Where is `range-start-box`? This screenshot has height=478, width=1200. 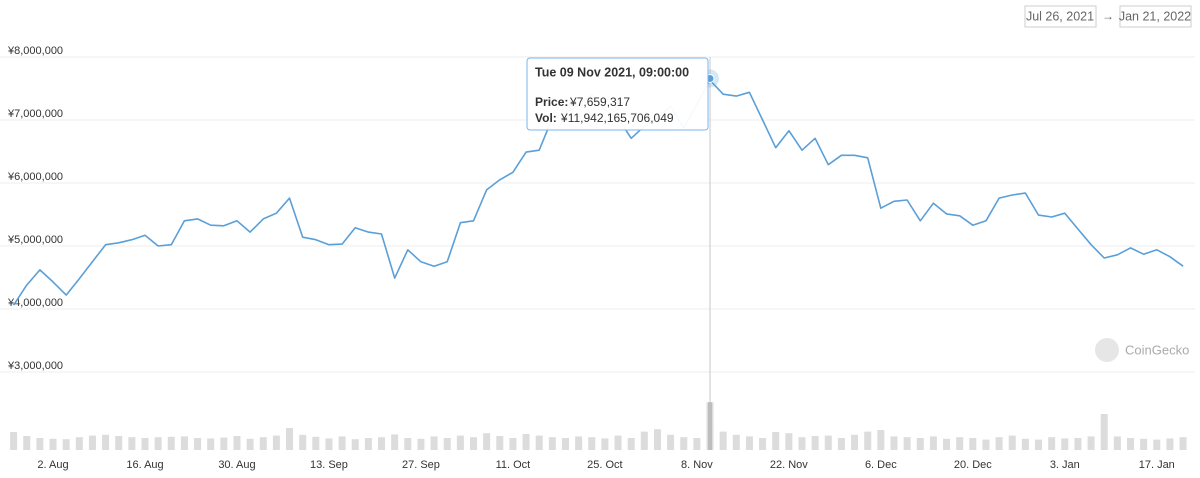
range-start-box is located at coordinates (1060, 16).